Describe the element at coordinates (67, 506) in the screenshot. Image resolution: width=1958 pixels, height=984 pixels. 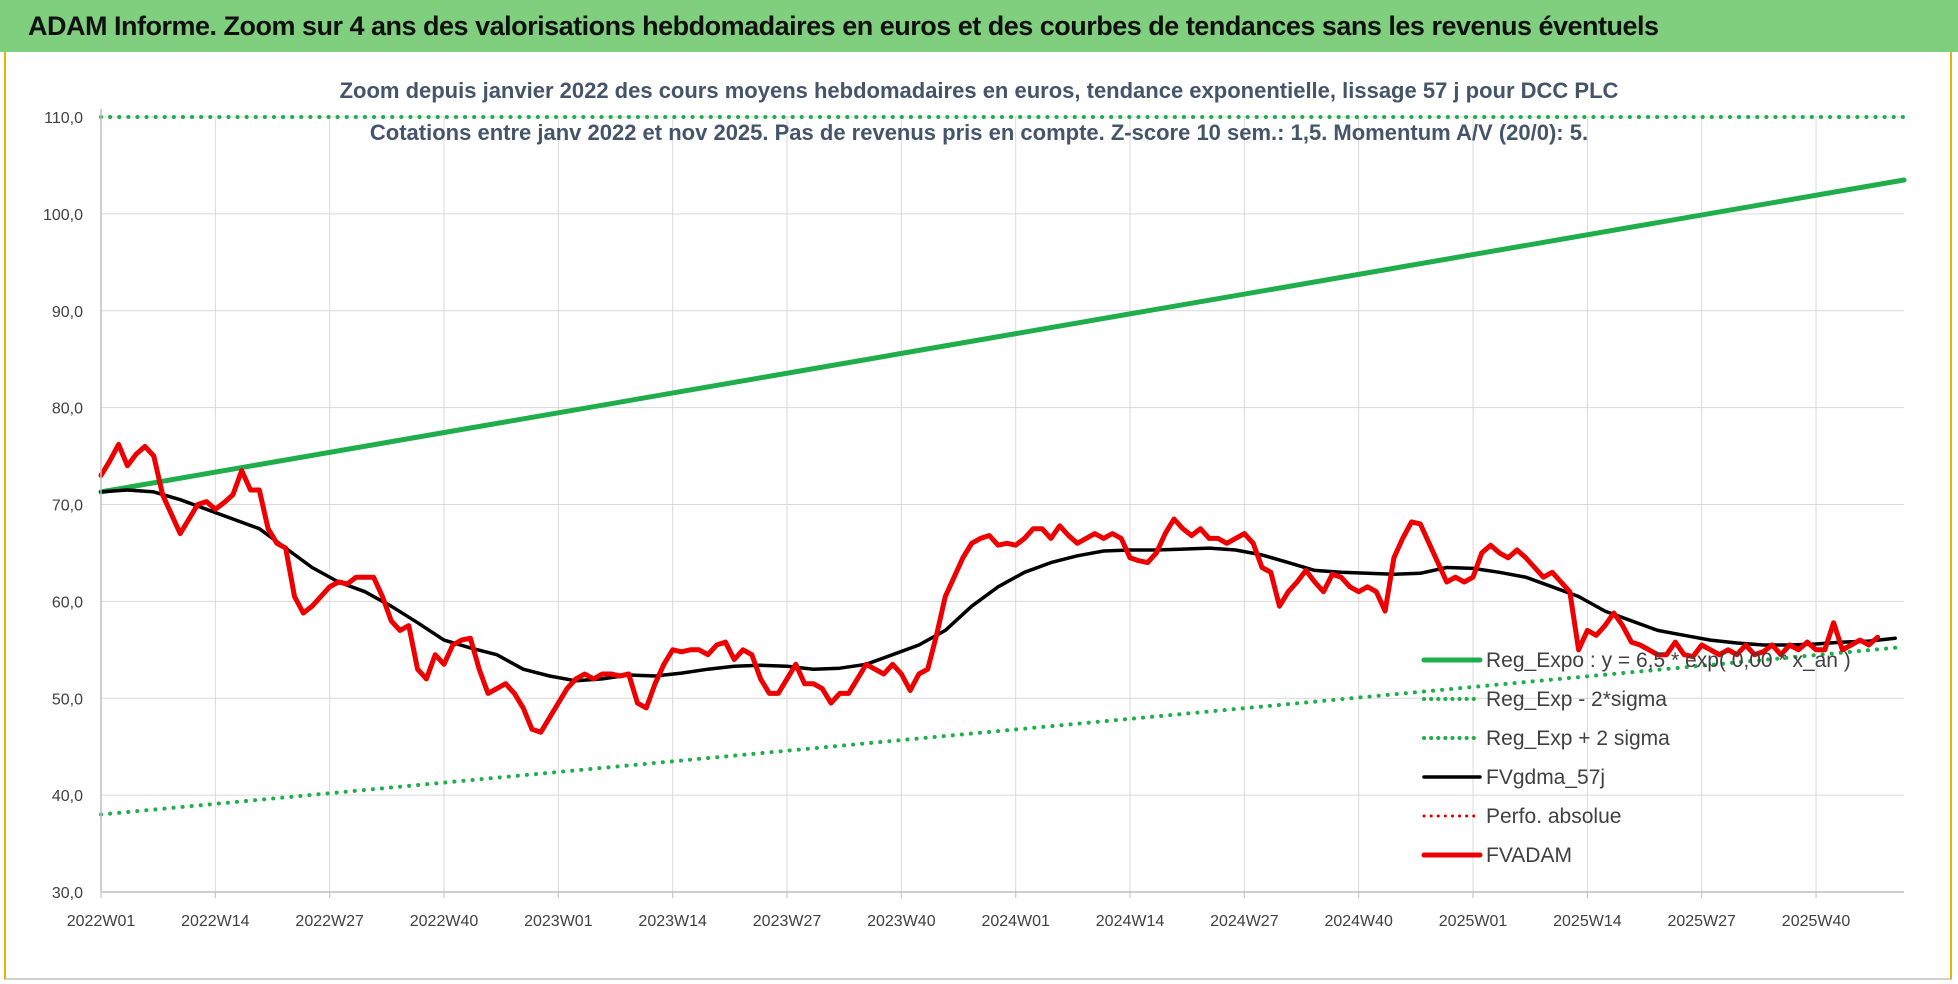
I see `y-tick-label: 70,0` at that location.